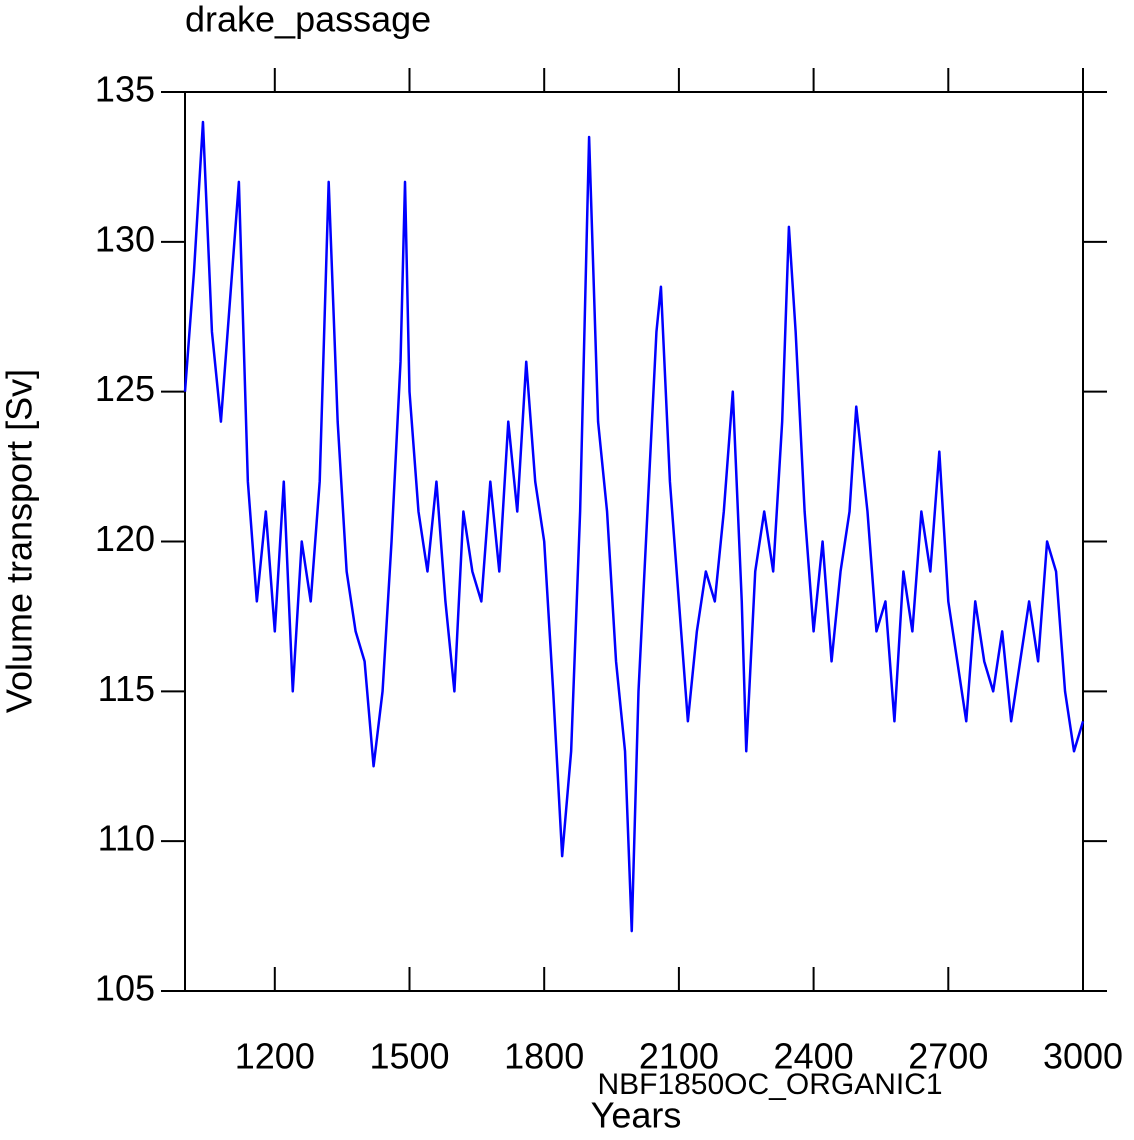  I want to click on y-axis-label: Volume transport [Sv], so click(20, 541).